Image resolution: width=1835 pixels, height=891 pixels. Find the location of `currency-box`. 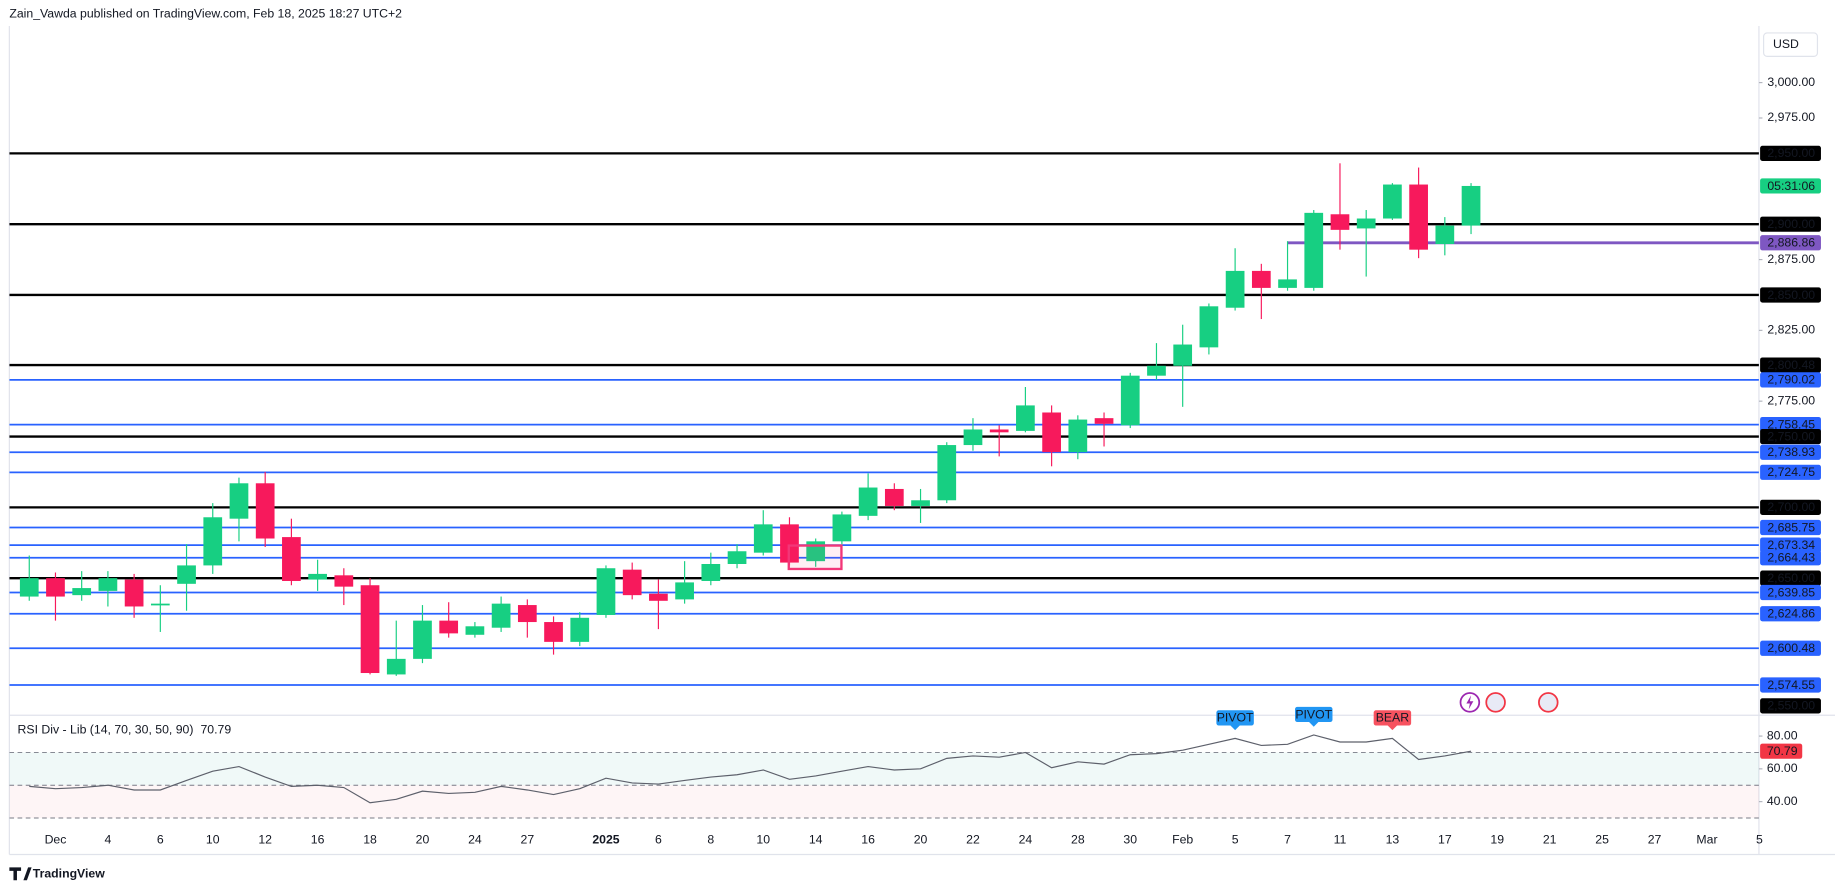

currency-box is located at coordinates (1791, 44).